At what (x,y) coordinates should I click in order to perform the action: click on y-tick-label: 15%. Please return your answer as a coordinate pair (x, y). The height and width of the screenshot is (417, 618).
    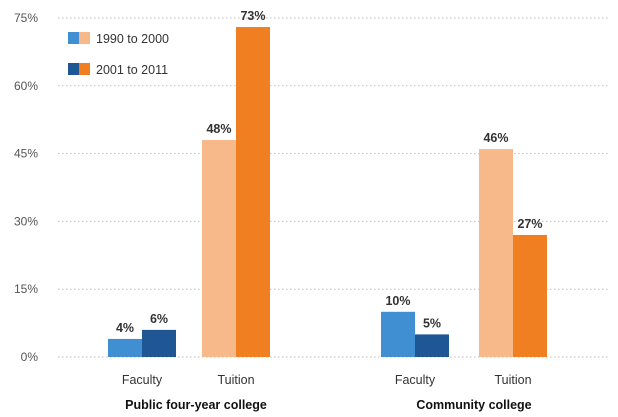
    Looking at the image, I should click on (26, 289).